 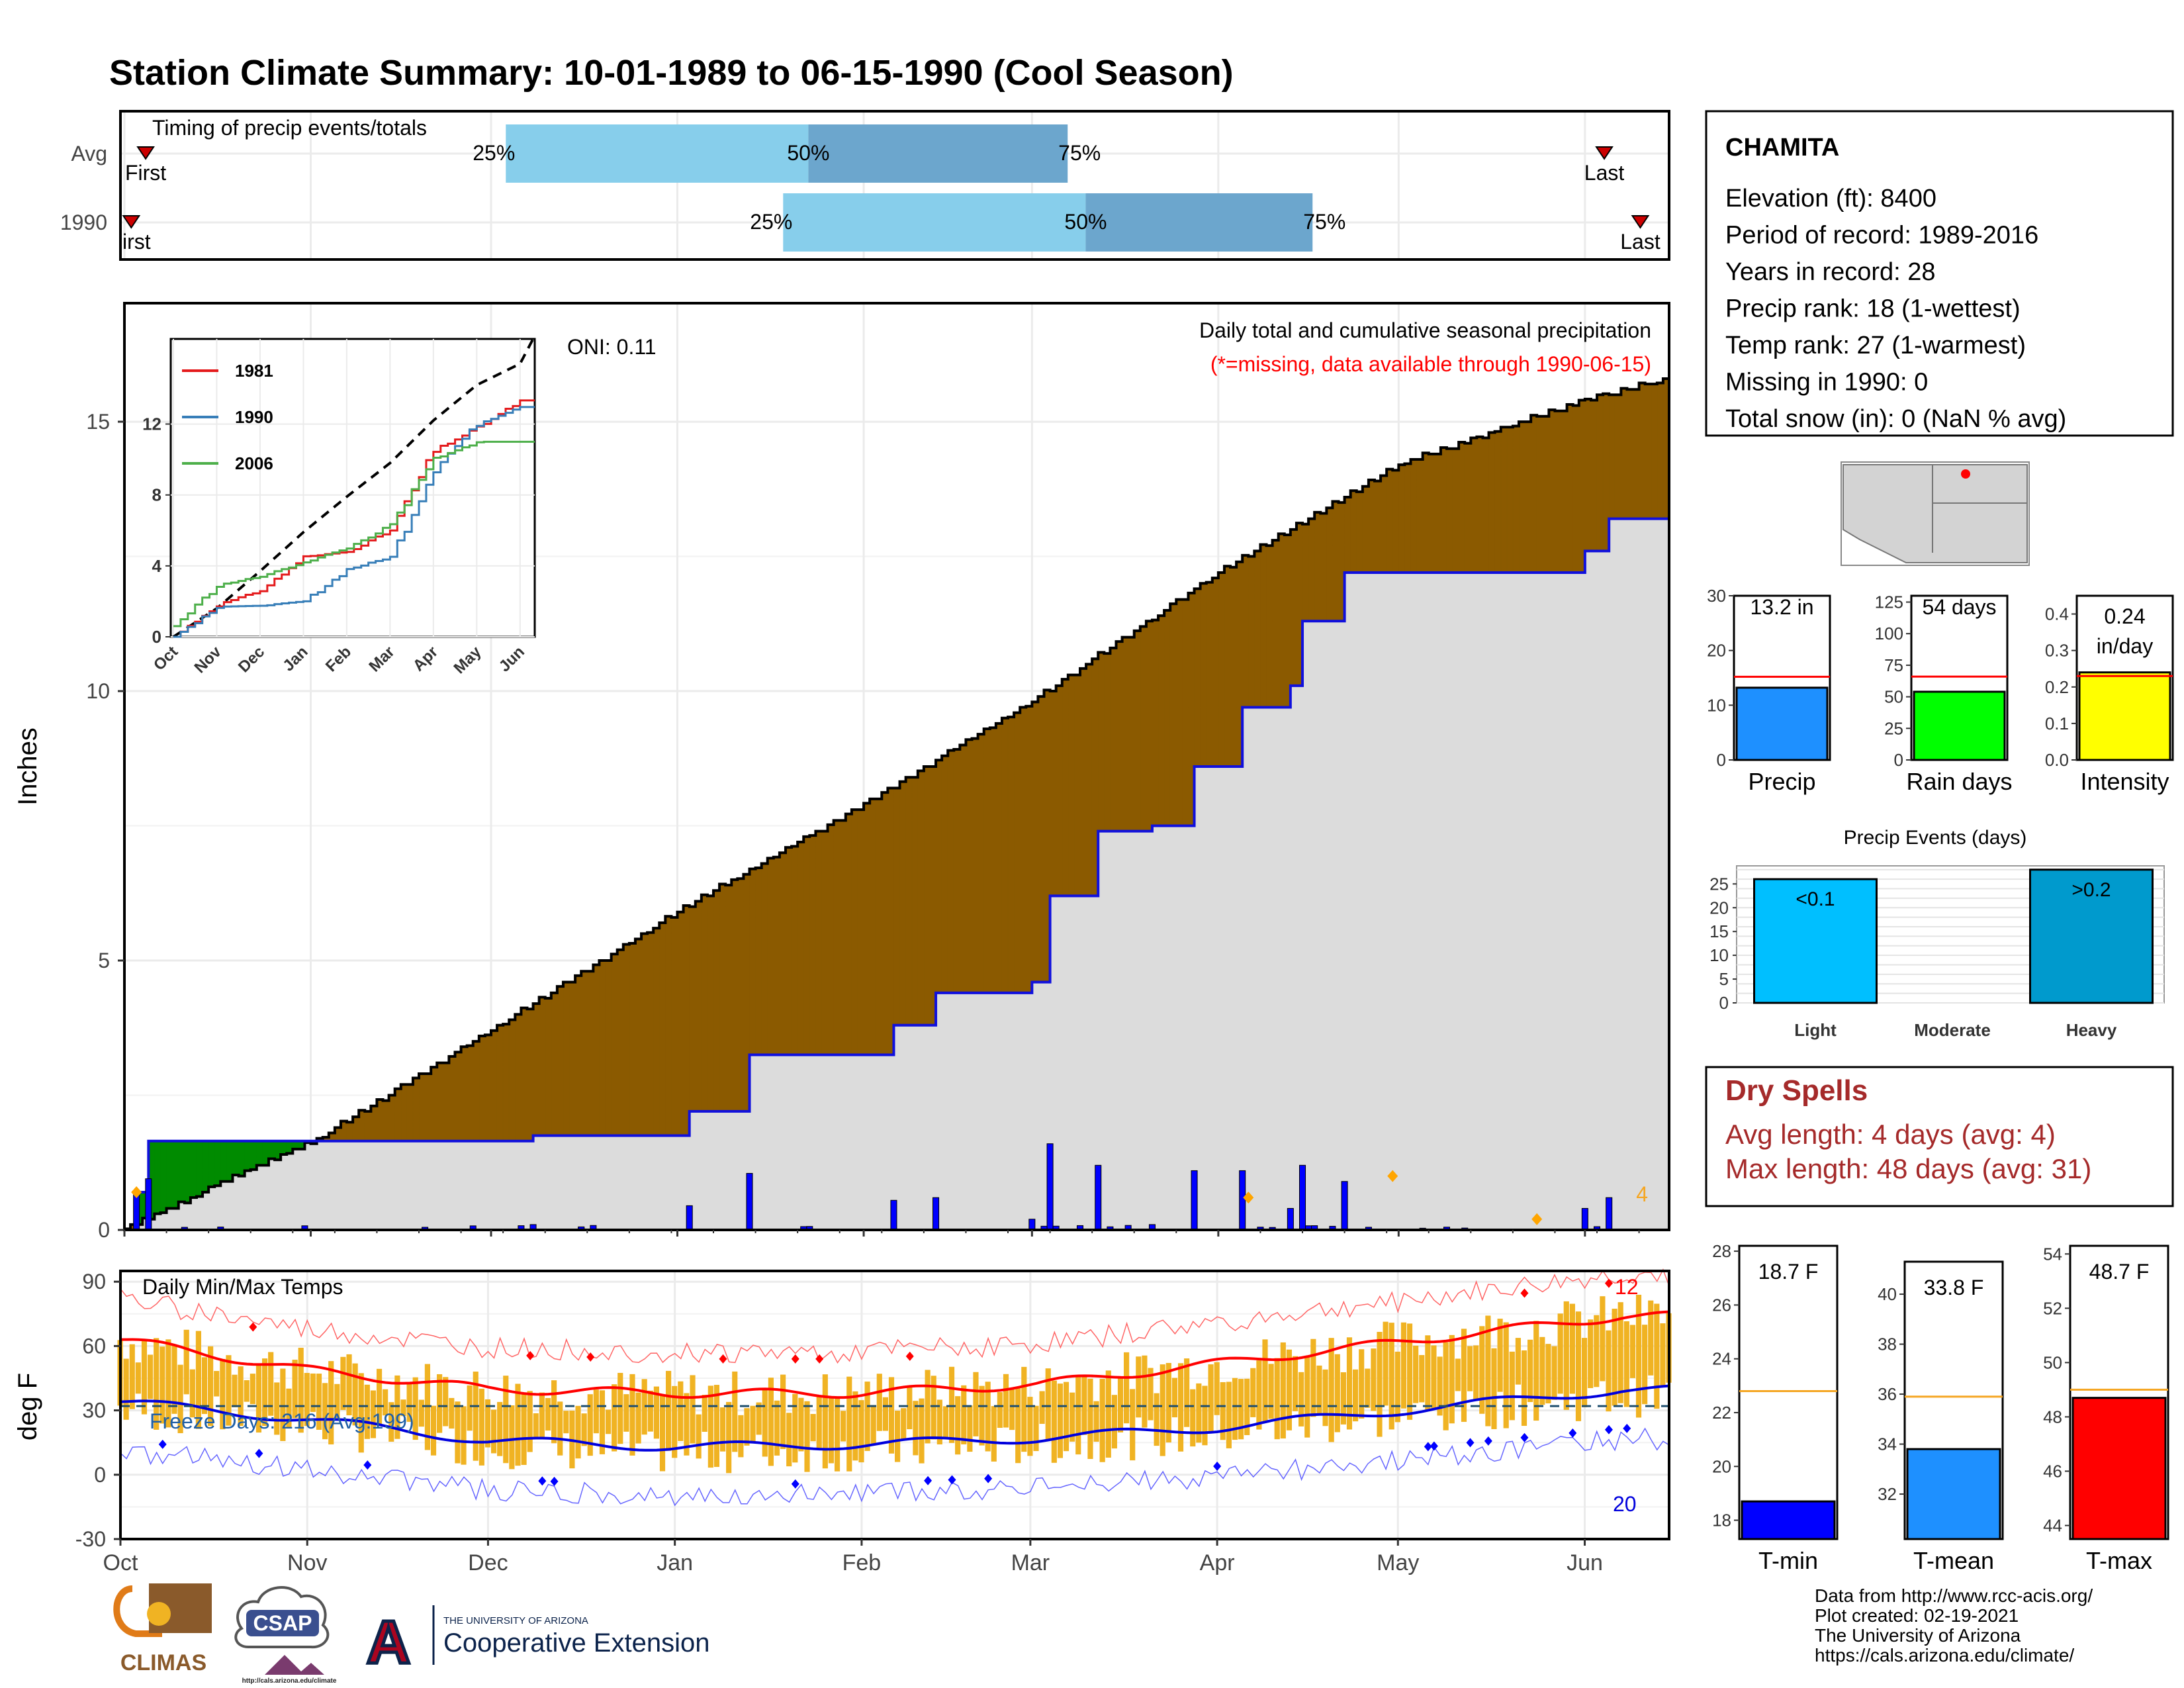 I want to click on daily-precip-bar, so click(x=1344, y=1206).